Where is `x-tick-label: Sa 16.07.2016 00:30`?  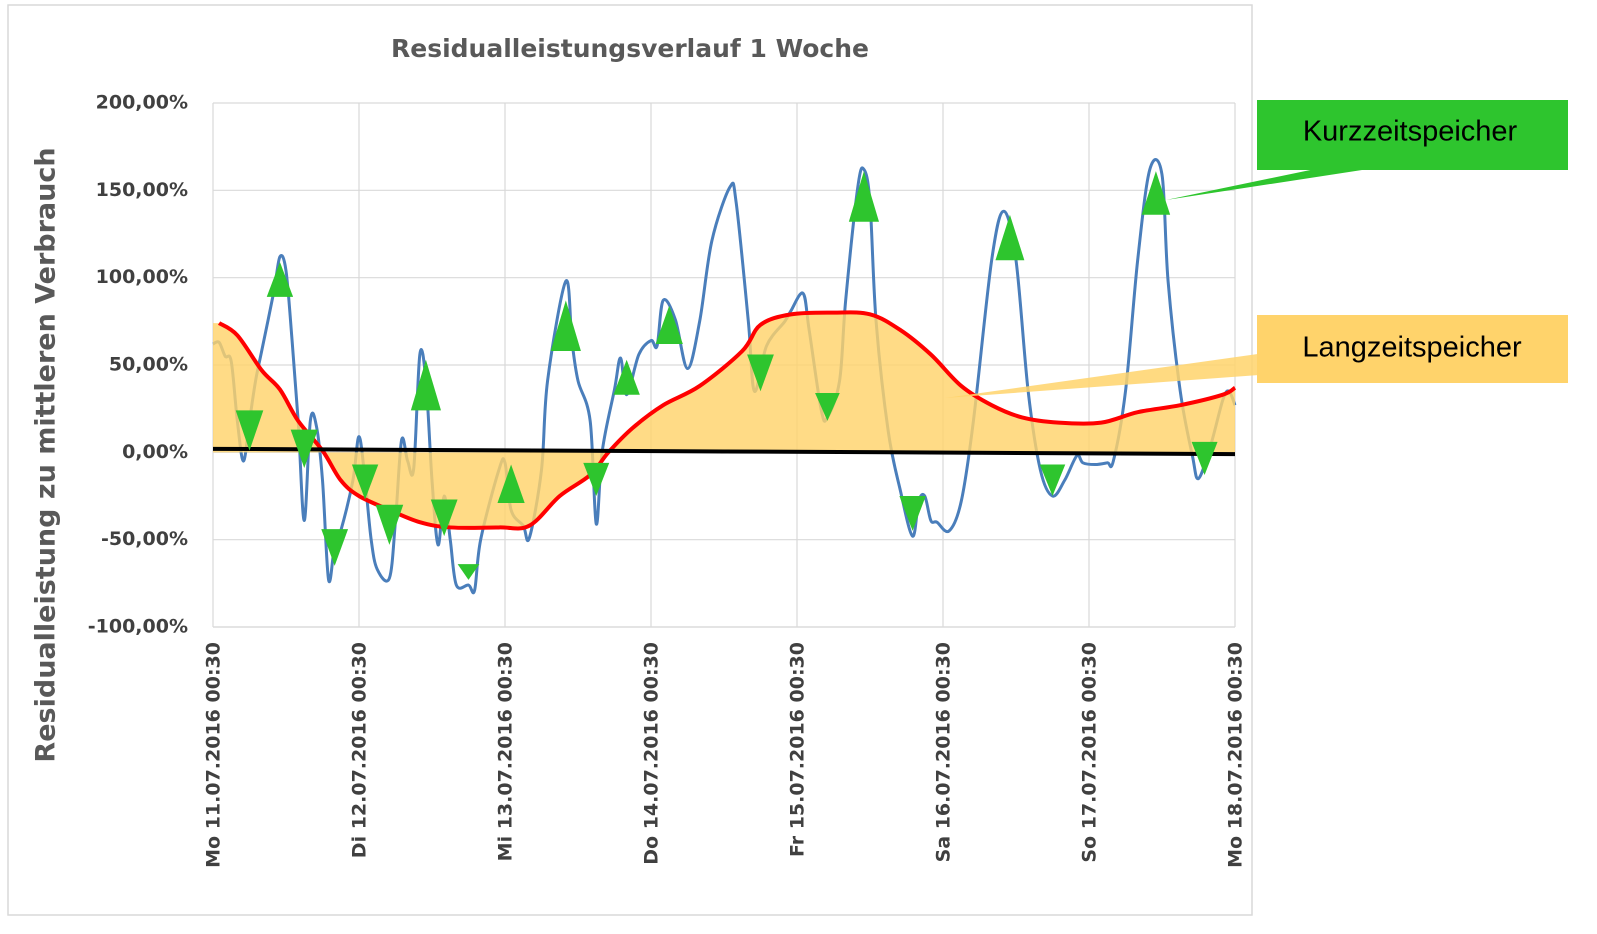
x-tick-label: Sa 16.07.2016 00:30 is located at coordinates (944, 752).